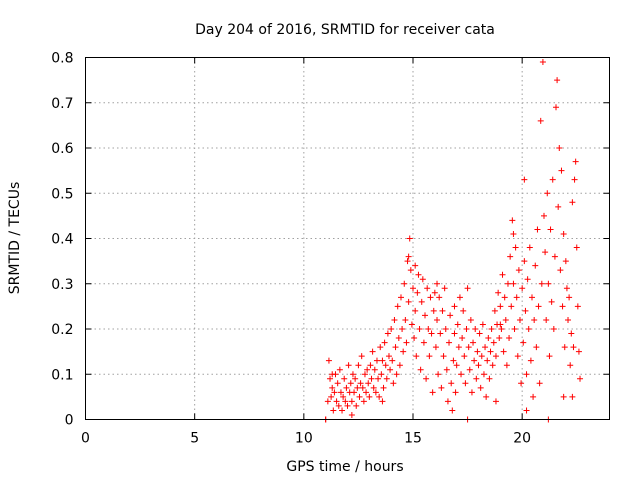 This screenshot has height=480, width=640. What do you see at coordinates (15, 238) in the screenshot?
I see `y-axis-title: SRMTID / TECUs` at bounding box center [15, 238].